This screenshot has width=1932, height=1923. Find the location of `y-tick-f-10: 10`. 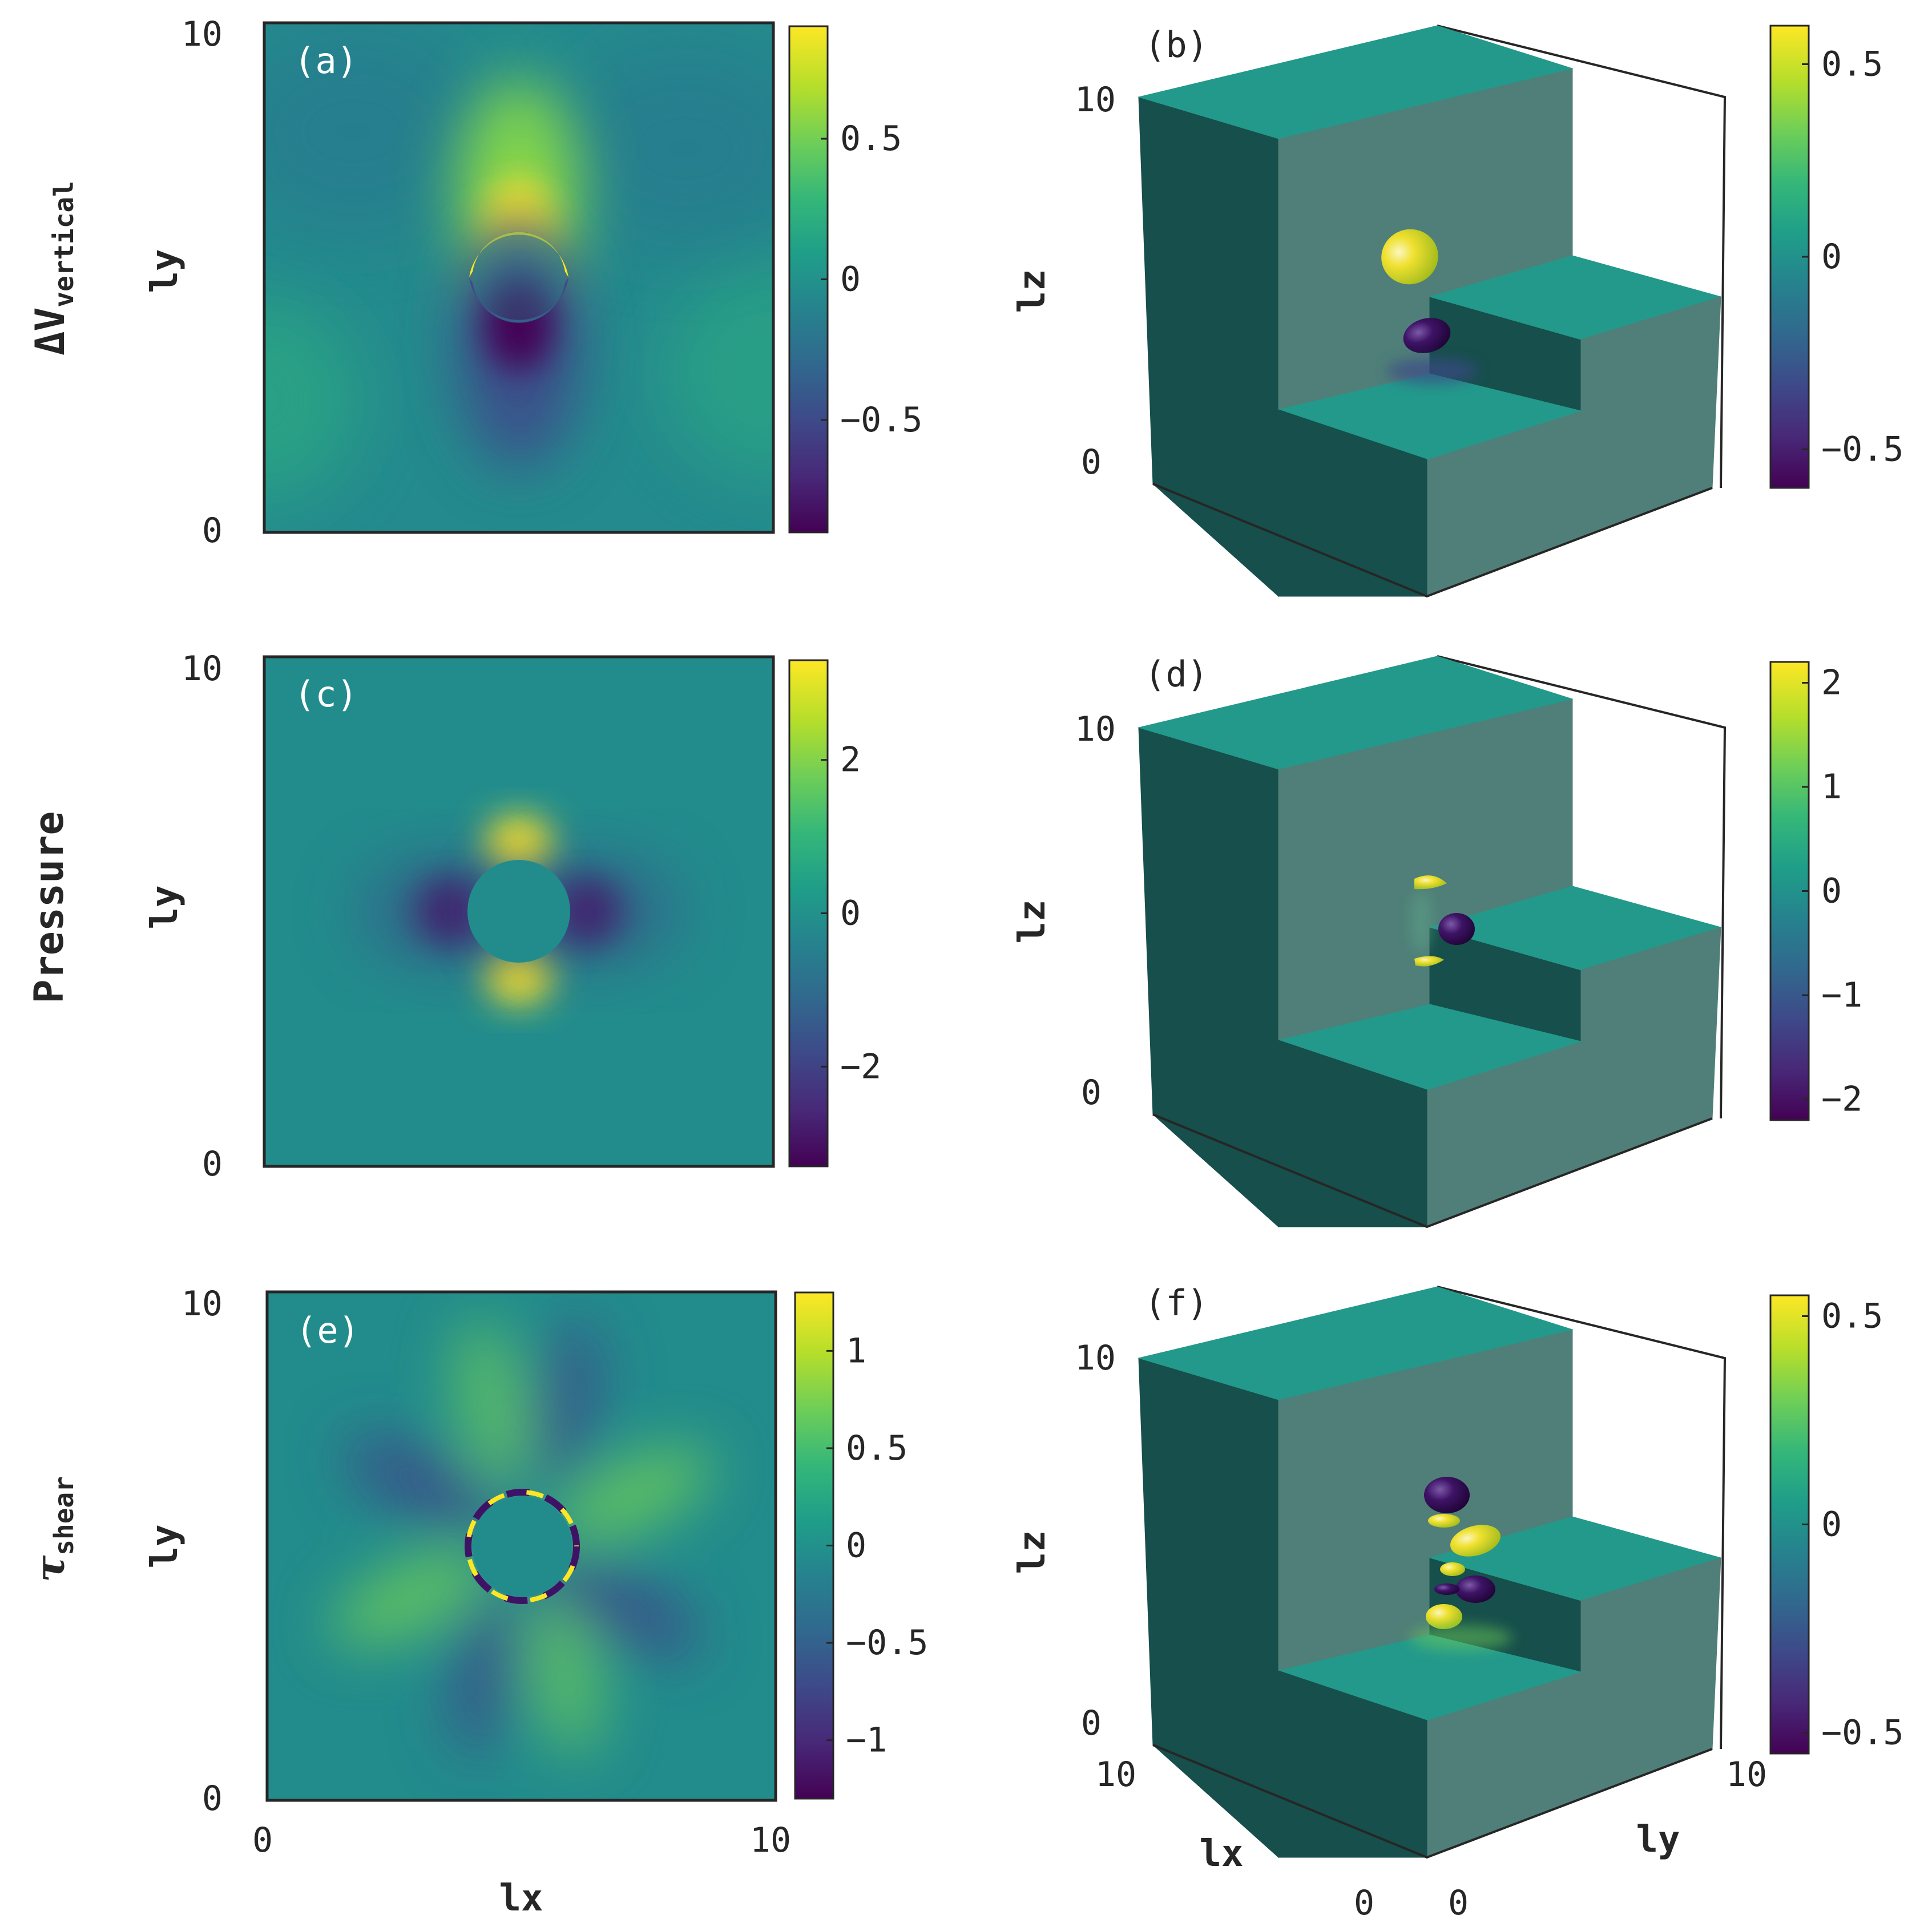

y-tick-f-10: 10 is located at coordinates (1746, 1775).